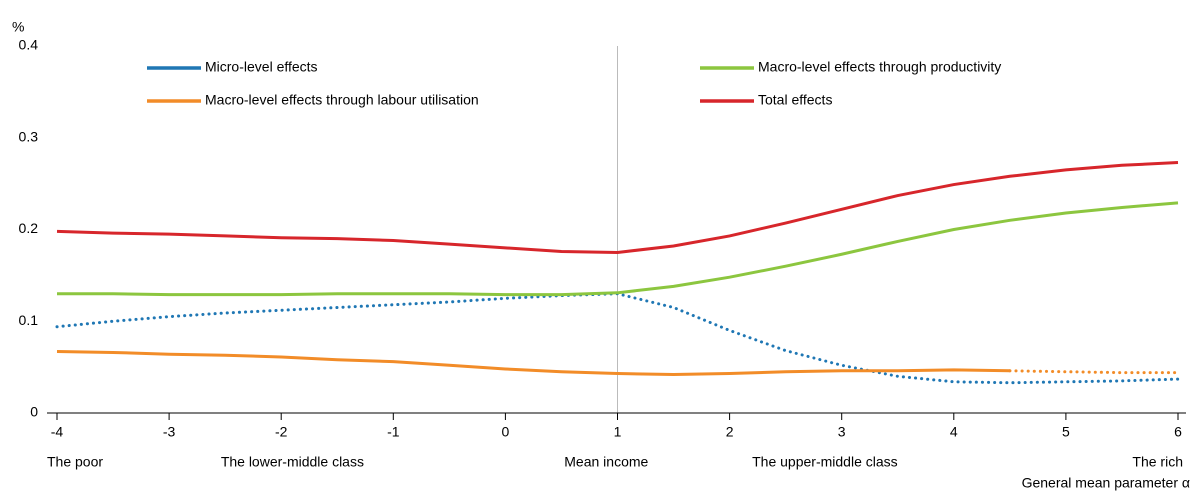 Image resolution: width=1192 pixels, height=493 pixels. Describe the element at coordinates (292, 462) in the screenshot. I see `x-annotation: The lower-middle class` at that location.